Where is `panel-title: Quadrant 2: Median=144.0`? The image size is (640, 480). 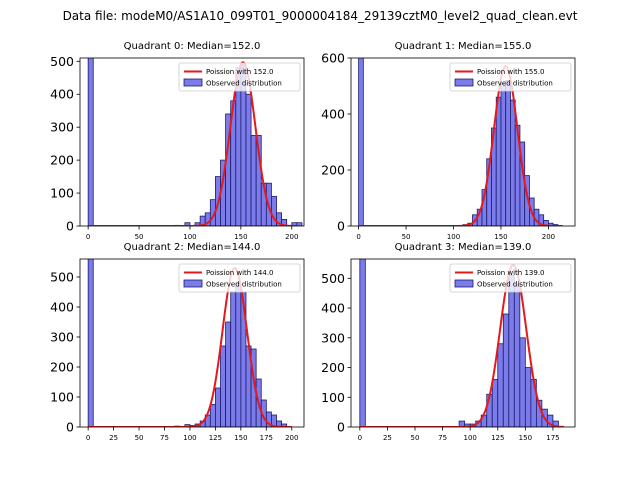
panel-title: Quadrant 2: Median=144.0 is located at coordinates (192, 247).